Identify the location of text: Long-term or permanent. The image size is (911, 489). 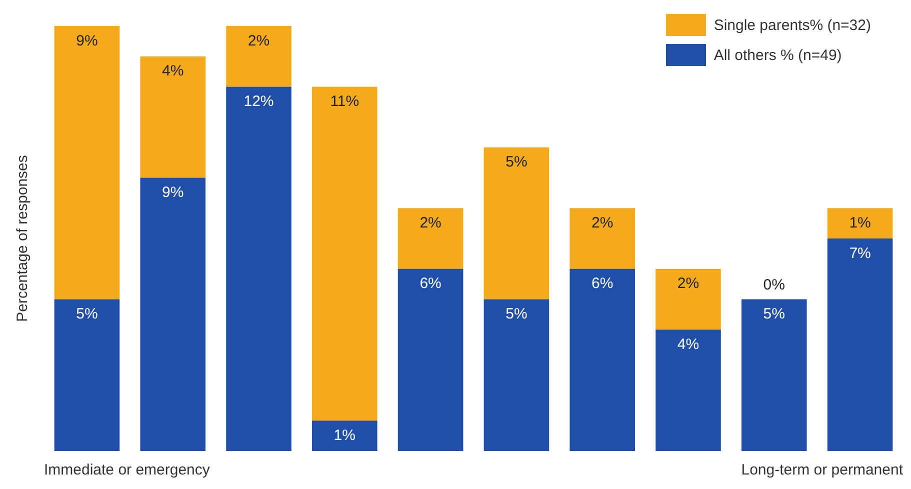
(822, 470).